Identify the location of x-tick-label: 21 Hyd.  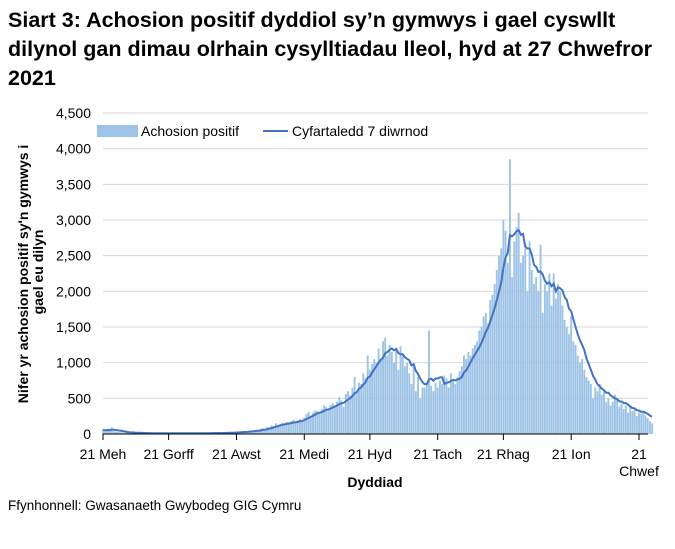
(370, 454).